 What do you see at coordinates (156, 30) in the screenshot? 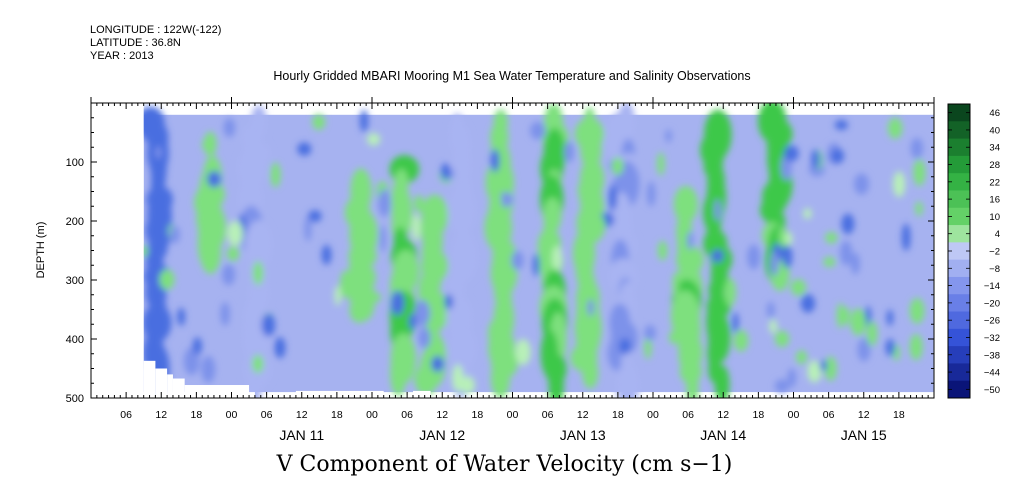
I see `longitude-label: LONGITUDE : 122W(-122)` at bounding box center [156, 30].